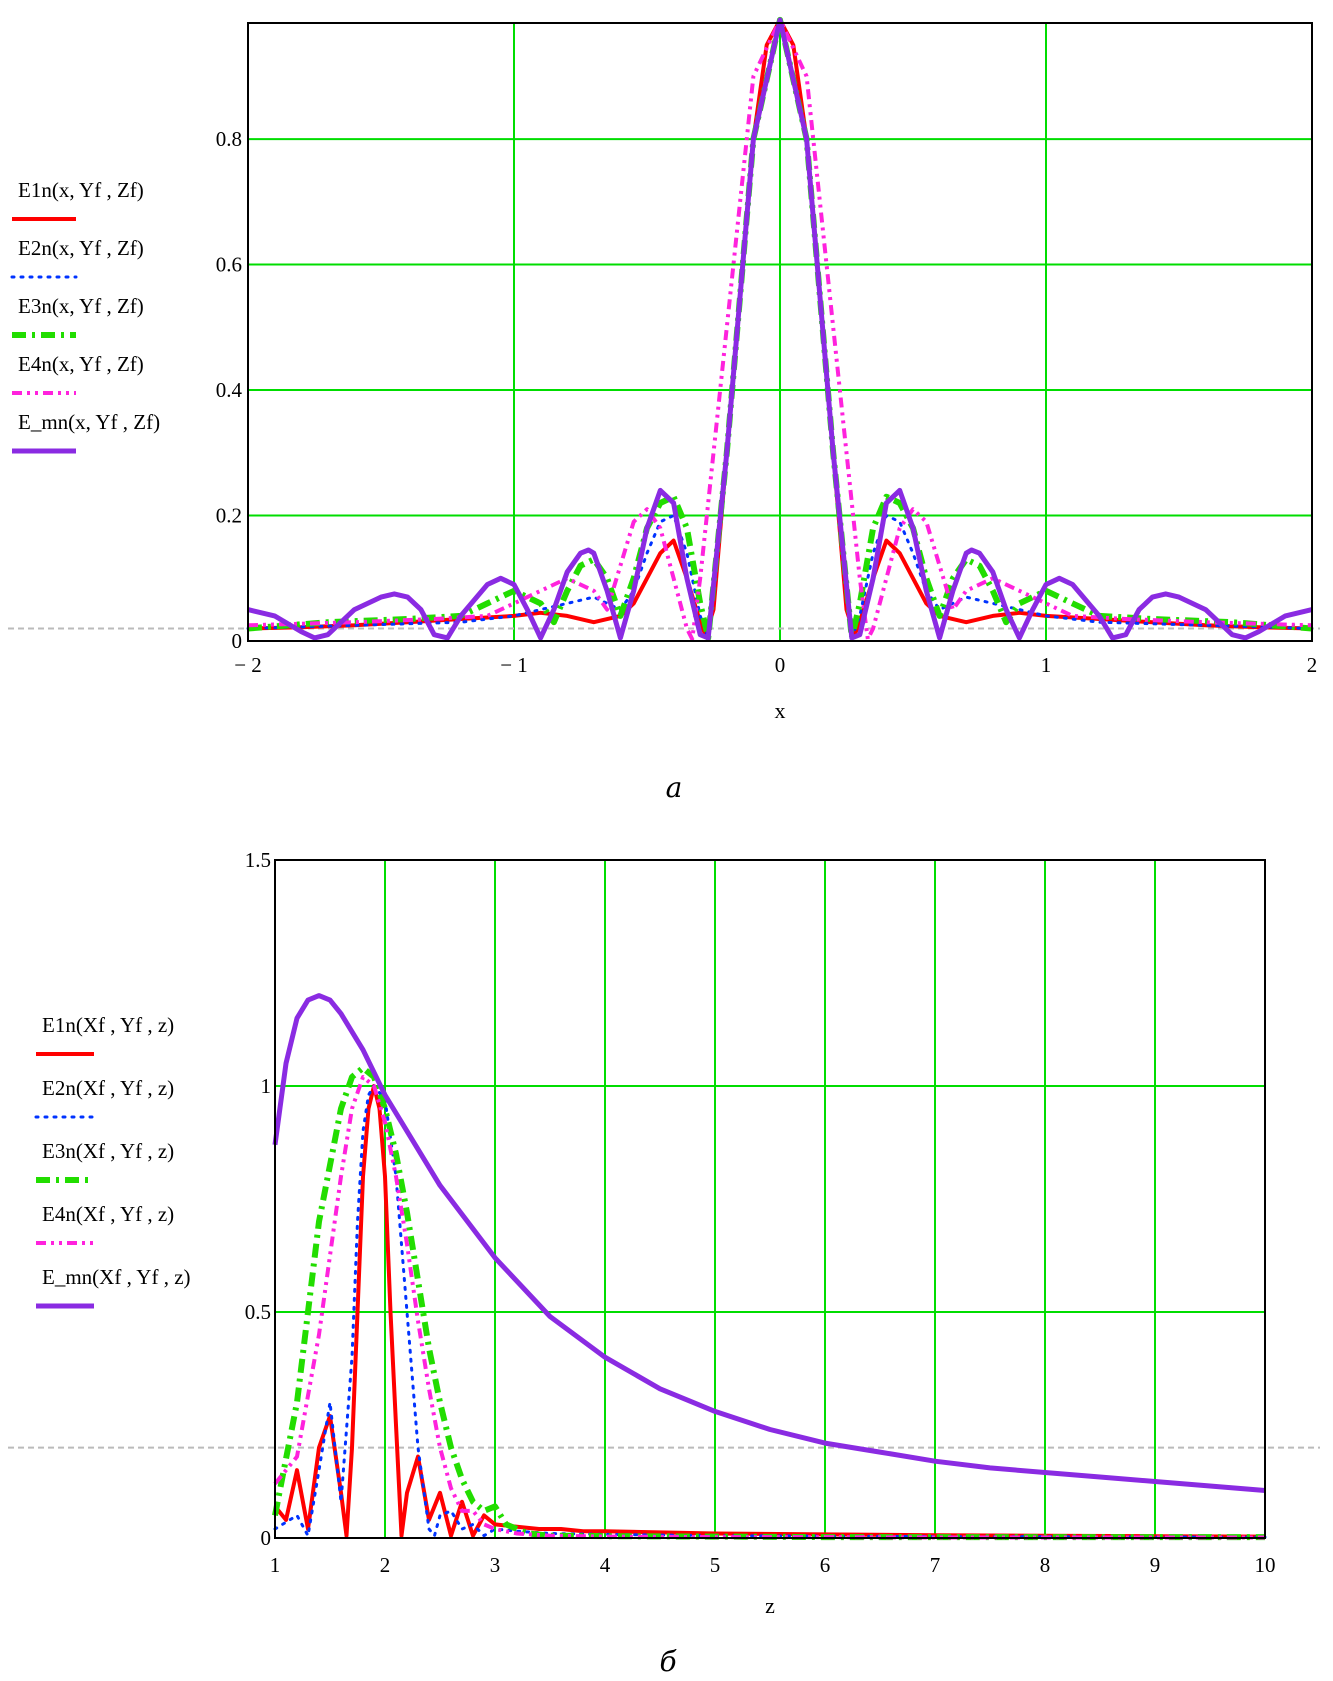 The image size is (1333, 1681). I want to click on x-tick-label: 0, so click(780, 665).